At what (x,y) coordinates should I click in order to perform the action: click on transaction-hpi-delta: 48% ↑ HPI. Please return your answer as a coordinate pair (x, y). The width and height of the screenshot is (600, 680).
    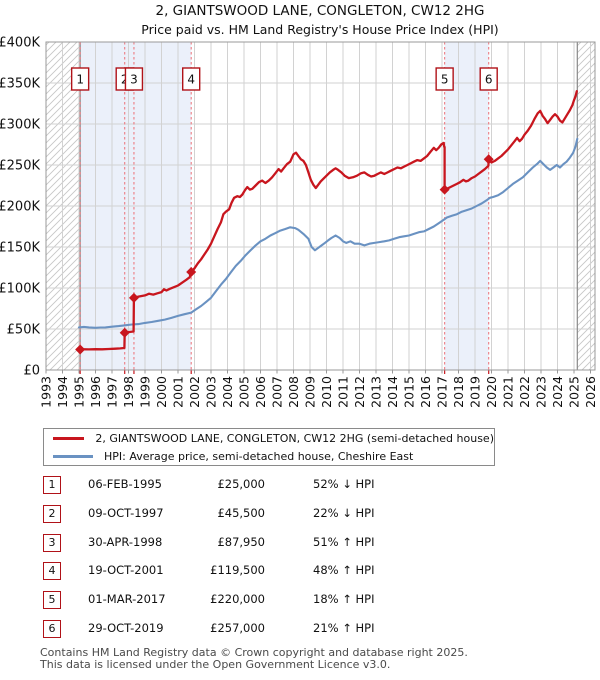
    Looking at the image, I should click on (344, 570).